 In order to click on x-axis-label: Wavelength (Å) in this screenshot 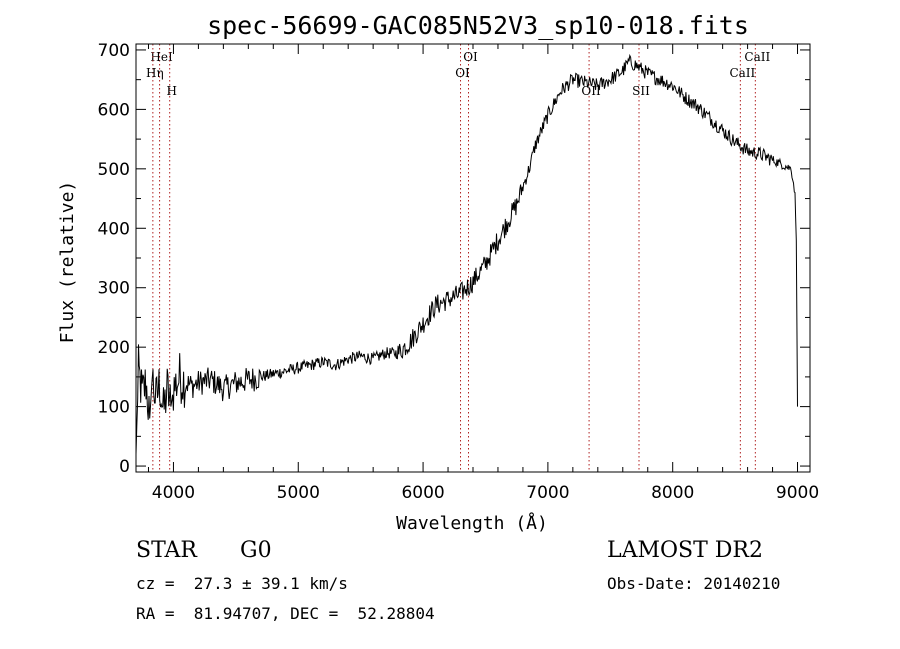, I will do `click(472, 523)`.